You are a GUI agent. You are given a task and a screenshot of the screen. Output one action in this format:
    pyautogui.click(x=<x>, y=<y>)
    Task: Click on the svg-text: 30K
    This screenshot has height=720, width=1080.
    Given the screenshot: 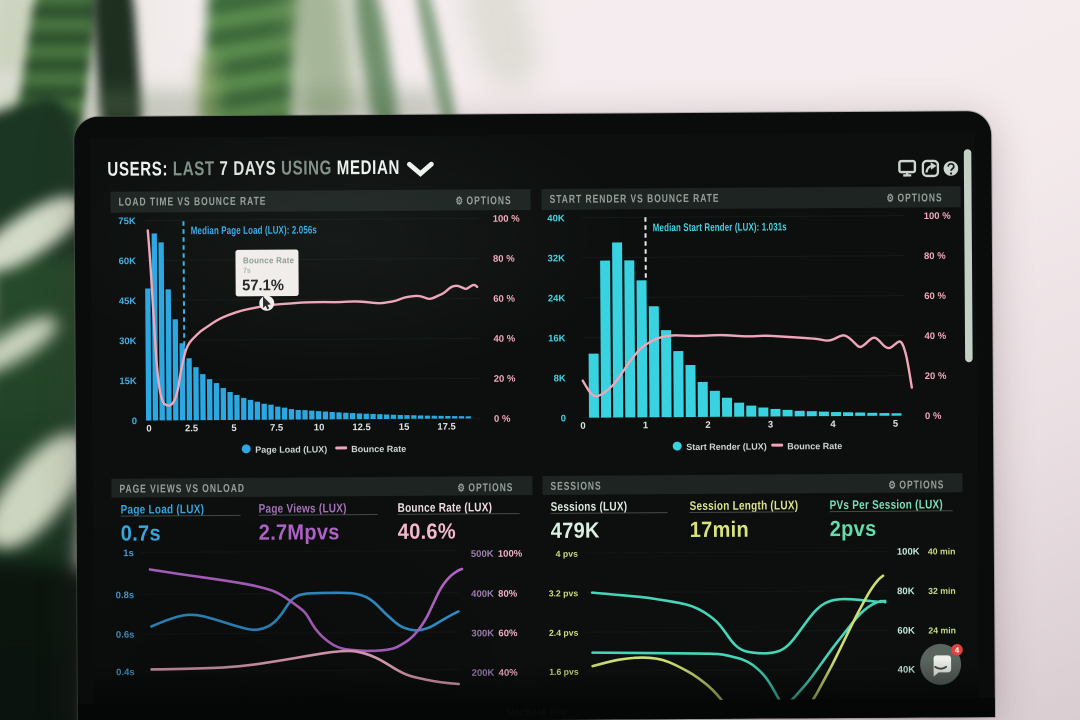 What is the action you would take?
    pyautogui.click(x=128, y=341)
    